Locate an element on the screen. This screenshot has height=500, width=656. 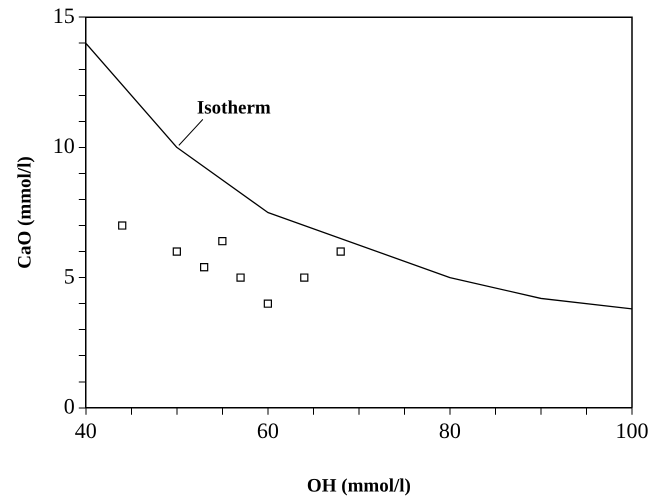
x-tick-label: 100 is located at coordinates (632, 430).